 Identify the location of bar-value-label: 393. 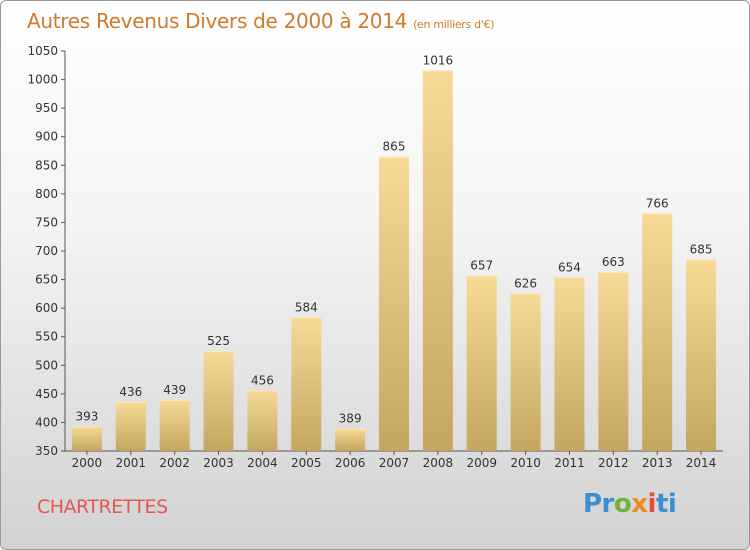
(86, 416).